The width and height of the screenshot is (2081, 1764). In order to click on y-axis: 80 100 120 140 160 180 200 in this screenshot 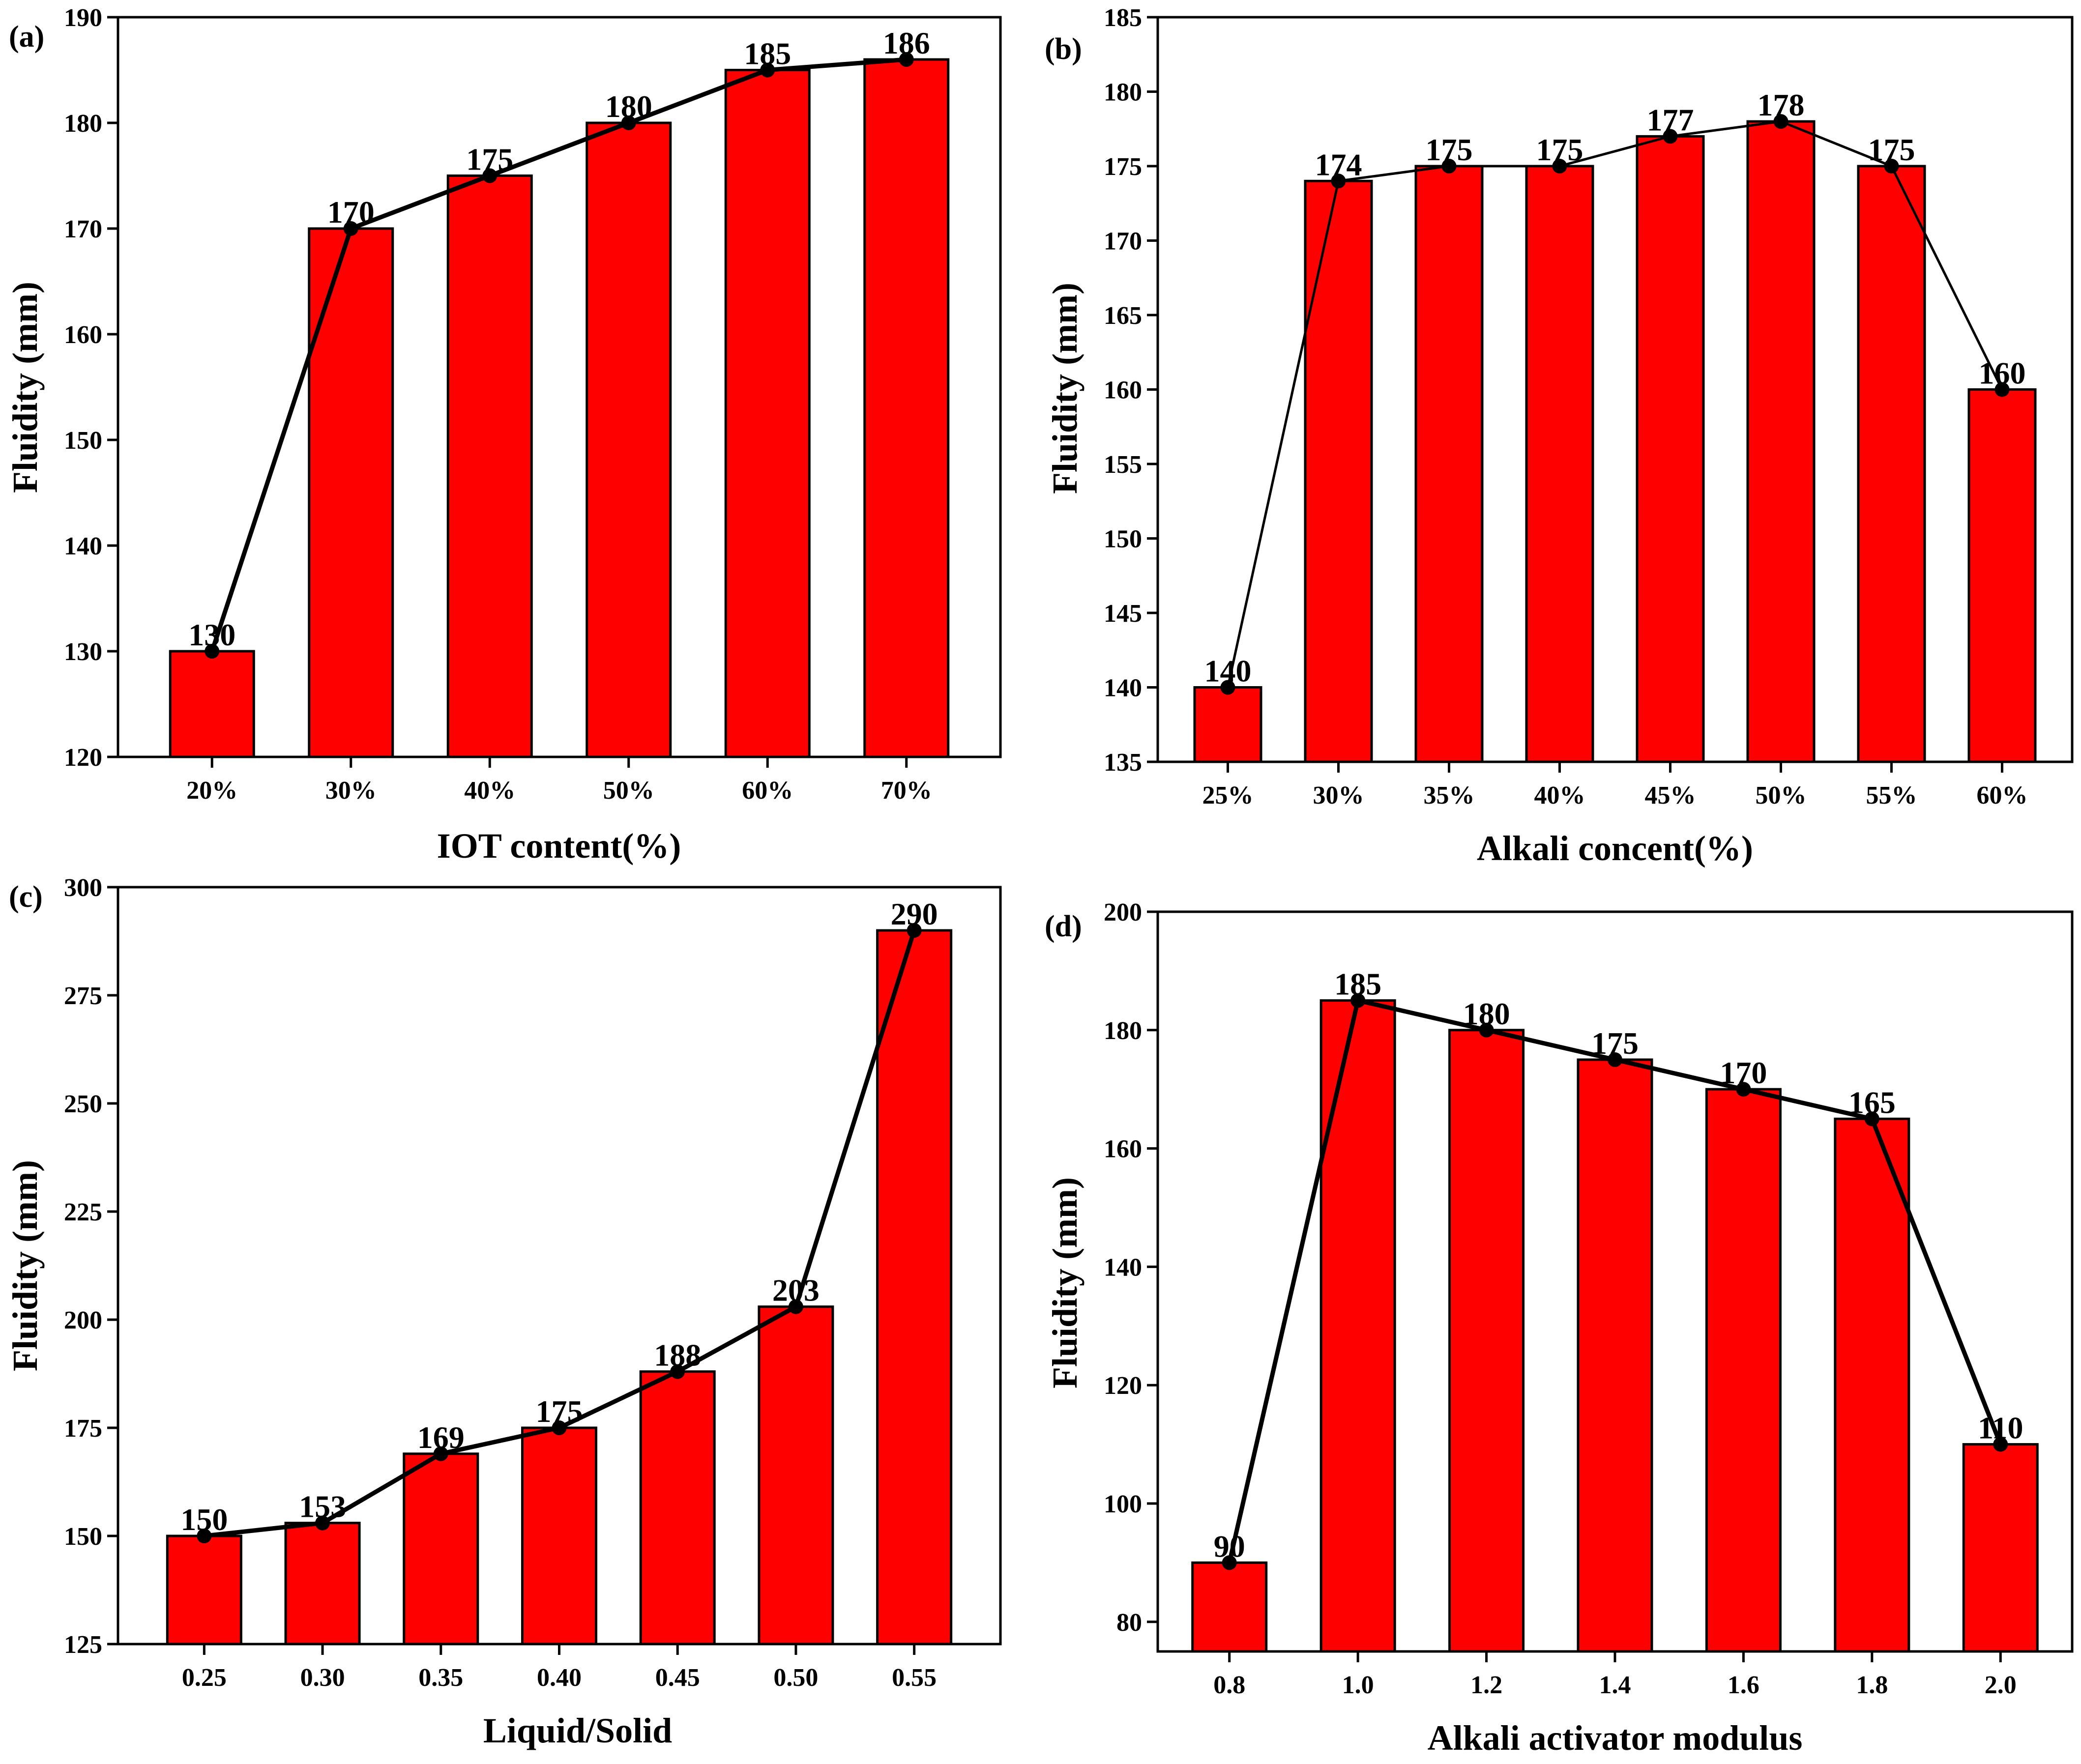, I will do `click(1131, 1267)`.